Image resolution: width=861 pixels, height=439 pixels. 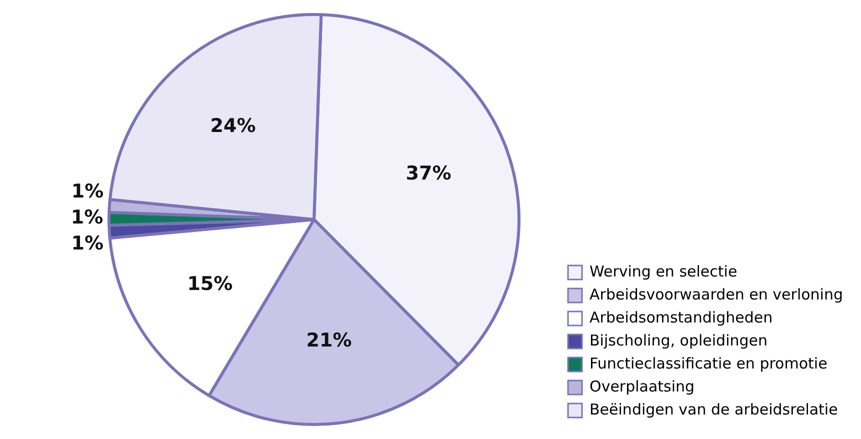 What do you see at coordinates (210, 283) in the screenshot?
I see `data-label: 15%` at bounding box center [210, 283].